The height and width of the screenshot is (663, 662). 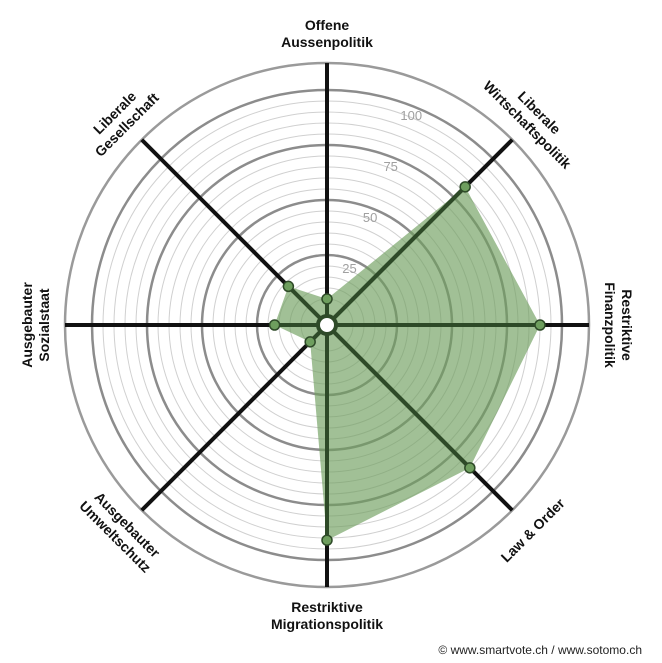 I want to click on r-tick-label: 50, so click(x=370, y=217).